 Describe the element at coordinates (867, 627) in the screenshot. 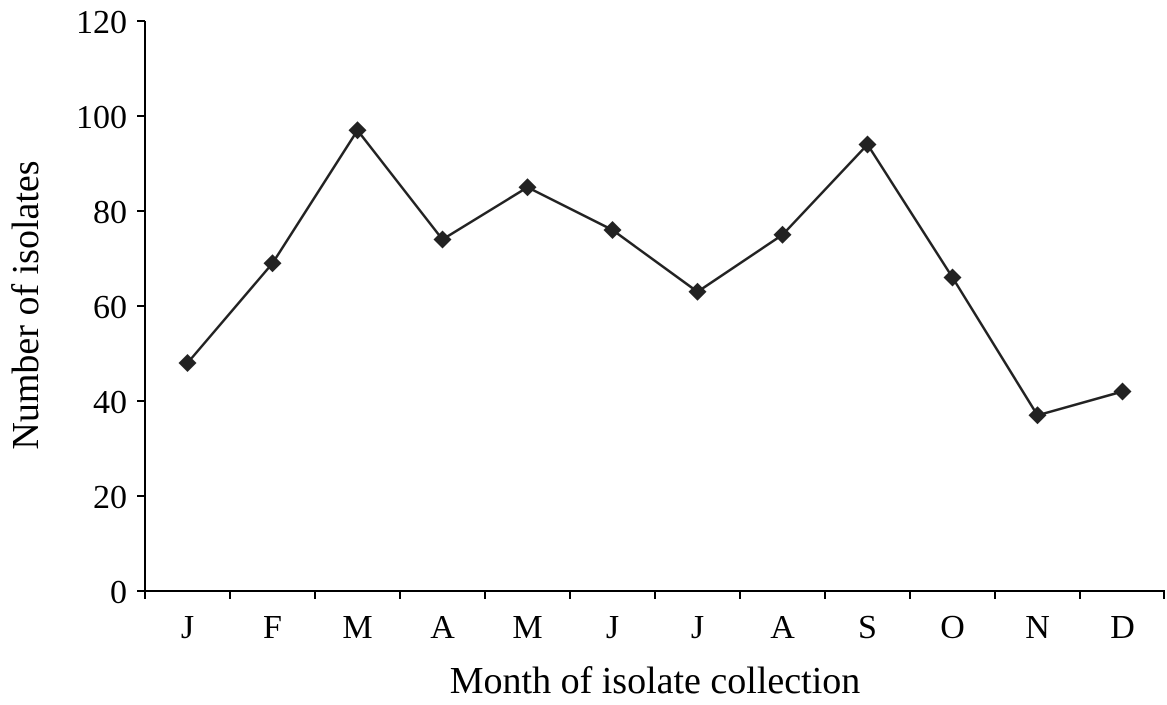

I see `x-tick-label: S` at that location.